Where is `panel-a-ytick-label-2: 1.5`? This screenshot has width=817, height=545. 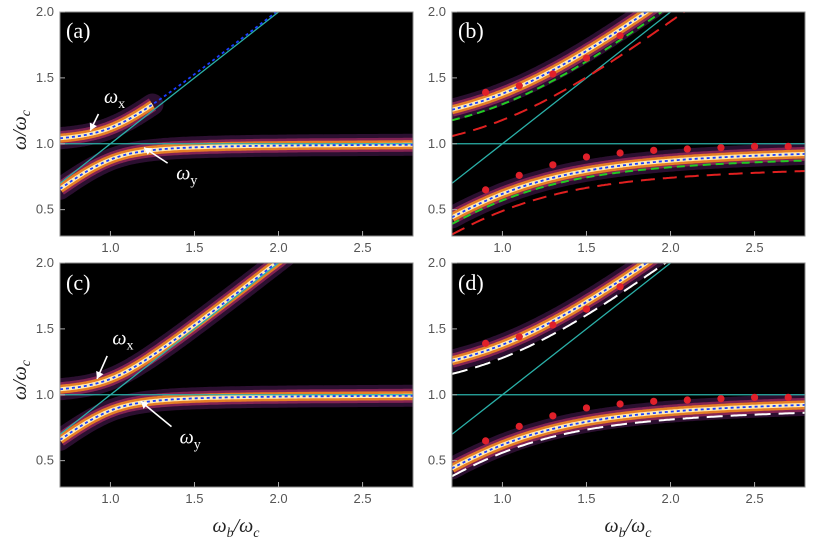 panel-a-ytick-label-2: 1.5 is located at coordinates (45, 77).